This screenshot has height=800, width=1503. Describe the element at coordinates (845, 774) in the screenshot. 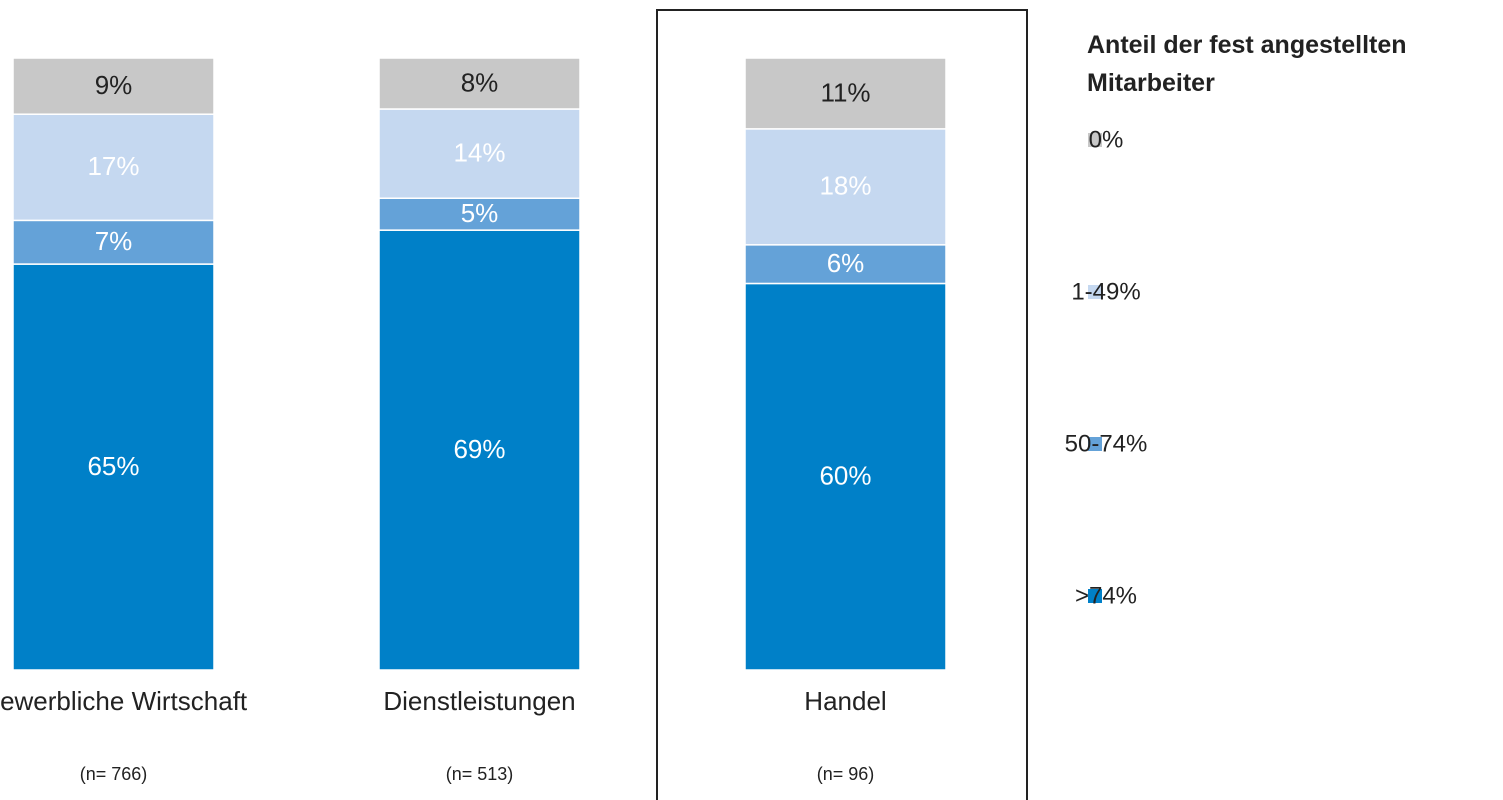

I see `sample-size: (n= 96)` at that location.